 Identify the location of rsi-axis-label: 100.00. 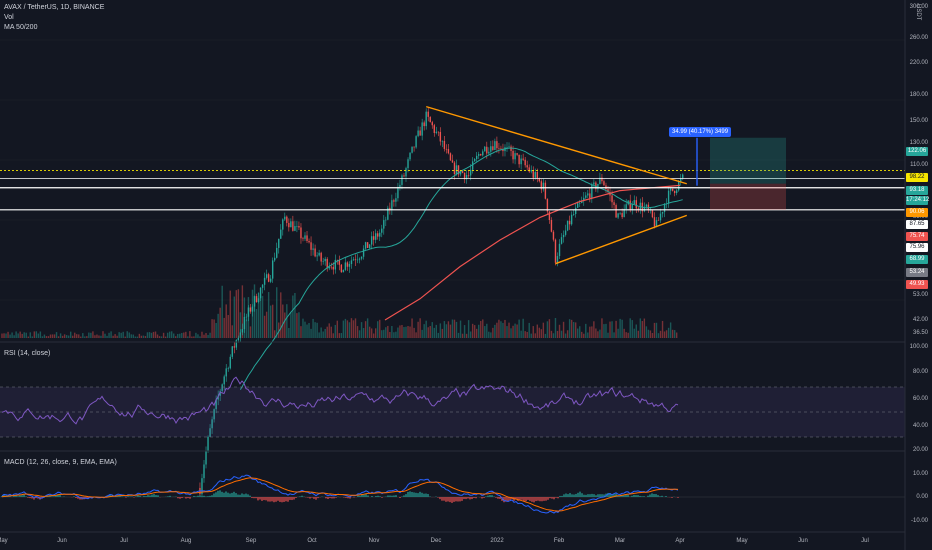
(918, 347).